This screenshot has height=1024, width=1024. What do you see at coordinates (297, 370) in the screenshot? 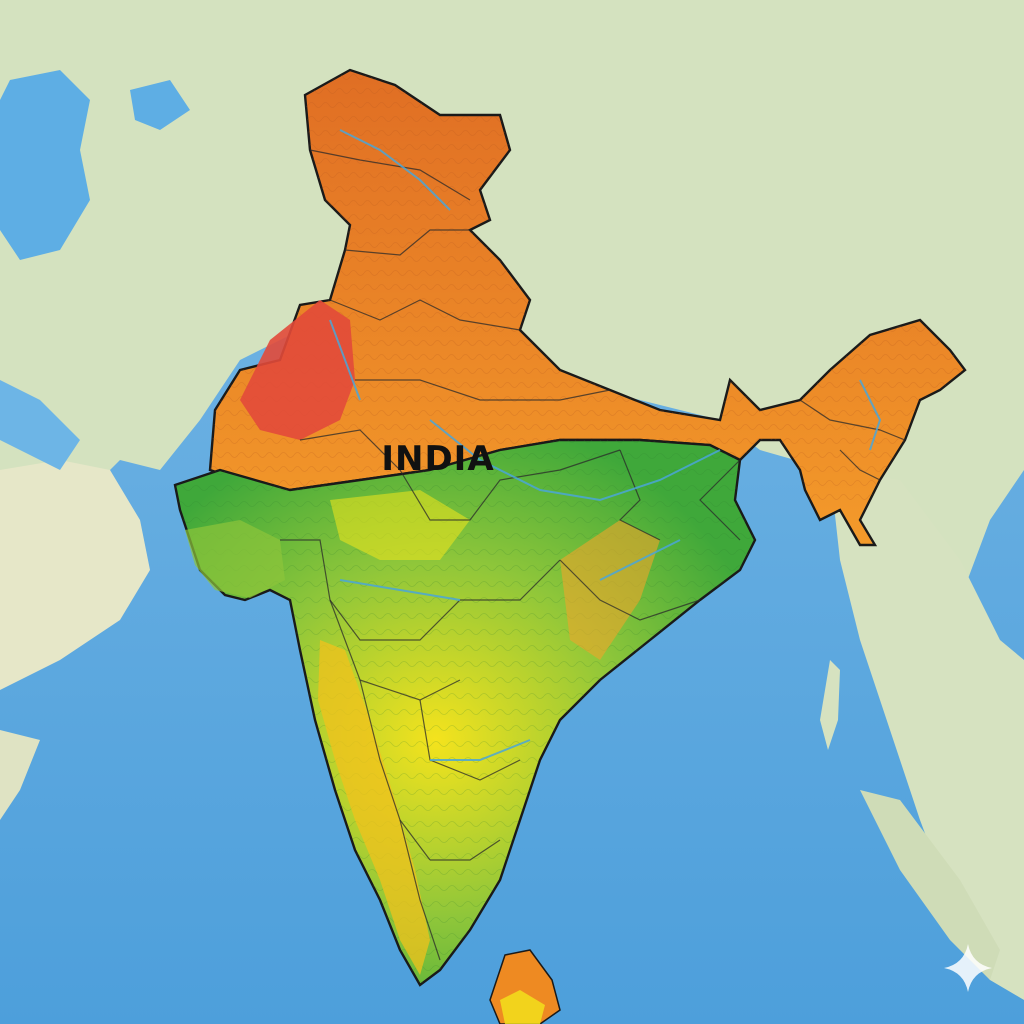
I see `thar-highland-red` at bounding box center [297, 370].